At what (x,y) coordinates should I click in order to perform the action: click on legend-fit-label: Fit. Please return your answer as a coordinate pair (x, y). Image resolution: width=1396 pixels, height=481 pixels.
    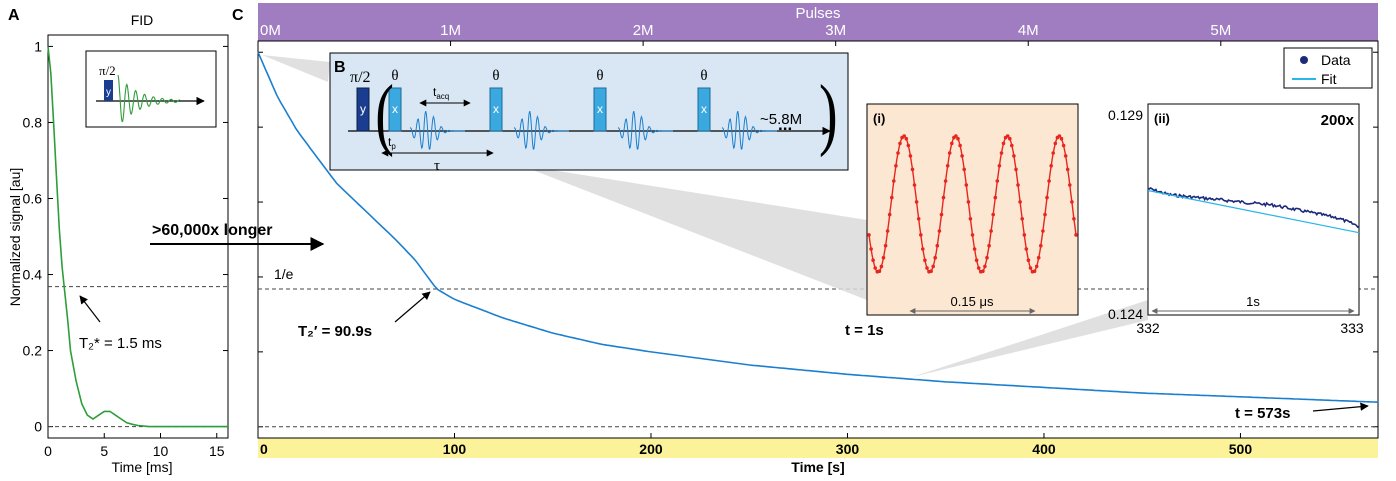
    Looking at the image, I should click on (1329, 79).